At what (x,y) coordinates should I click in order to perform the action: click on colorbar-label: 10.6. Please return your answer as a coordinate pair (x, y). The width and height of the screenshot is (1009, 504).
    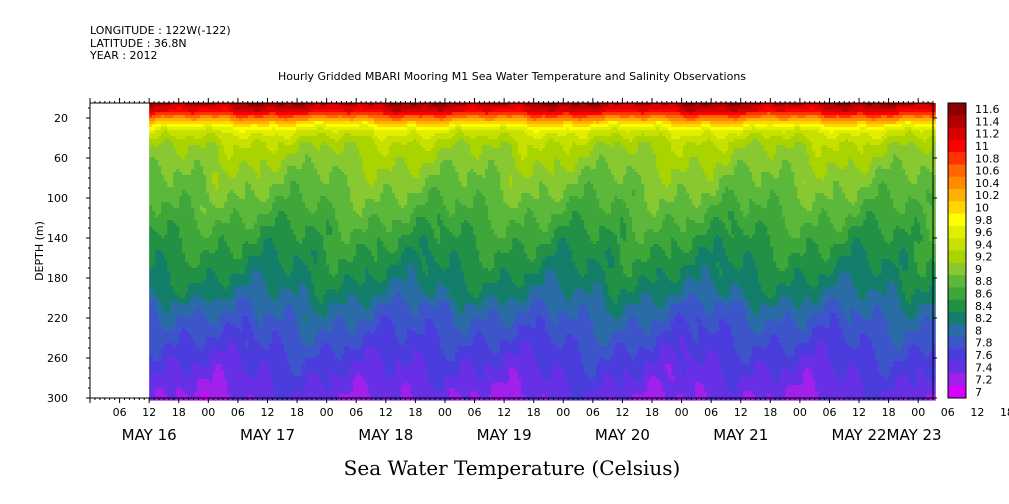
    Looking at the image, I should click on (987, 171).